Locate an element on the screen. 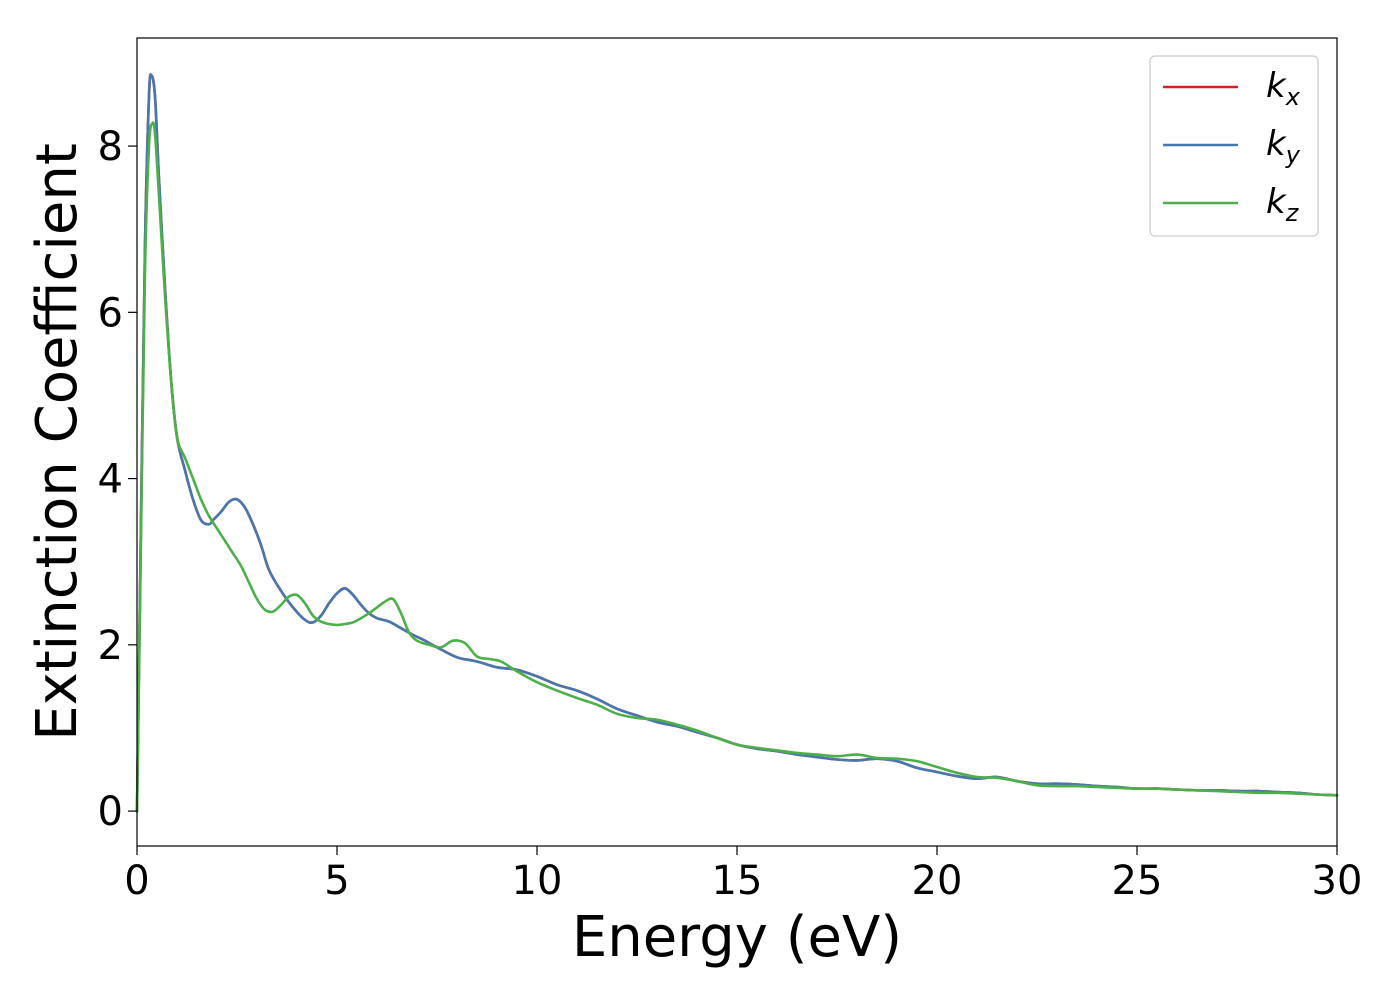 The height and width of the screenshot is (1000, 1400). x-axis-title: Energy (eV) is located at coordinates (737, 937).